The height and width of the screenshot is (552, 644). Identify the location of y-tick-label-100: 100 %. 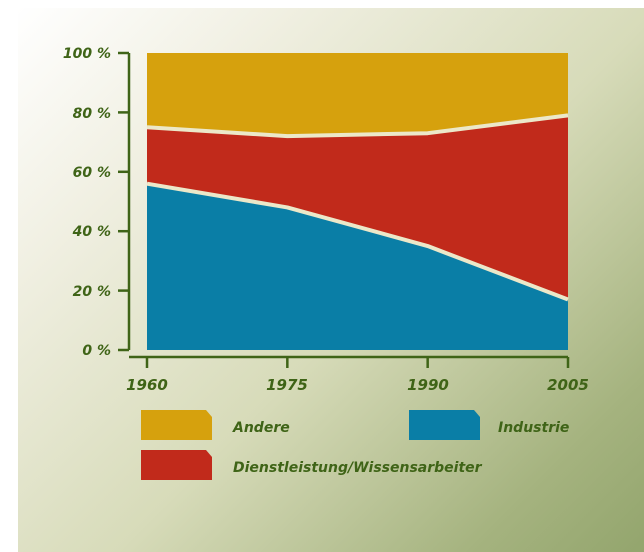
(87, 54).